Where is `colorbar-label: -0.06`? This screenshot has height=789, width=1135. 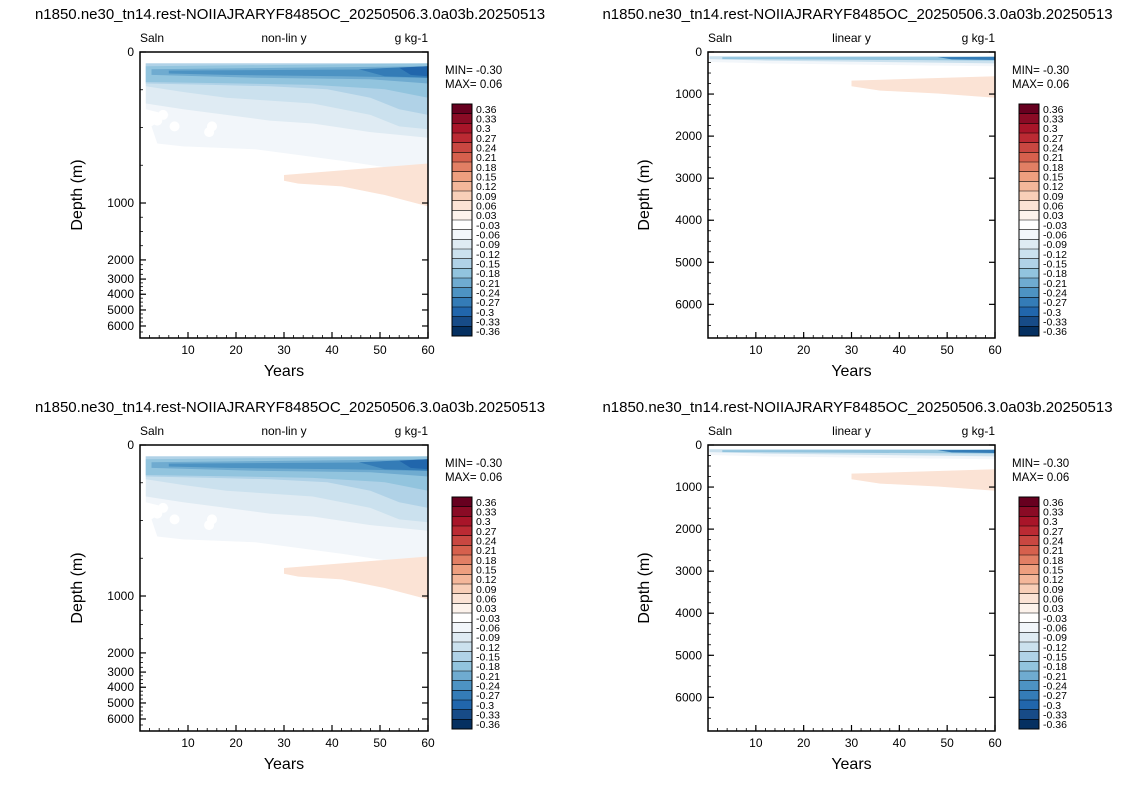
colorbar-label: -0.06 is located at coordinates (488, 629).